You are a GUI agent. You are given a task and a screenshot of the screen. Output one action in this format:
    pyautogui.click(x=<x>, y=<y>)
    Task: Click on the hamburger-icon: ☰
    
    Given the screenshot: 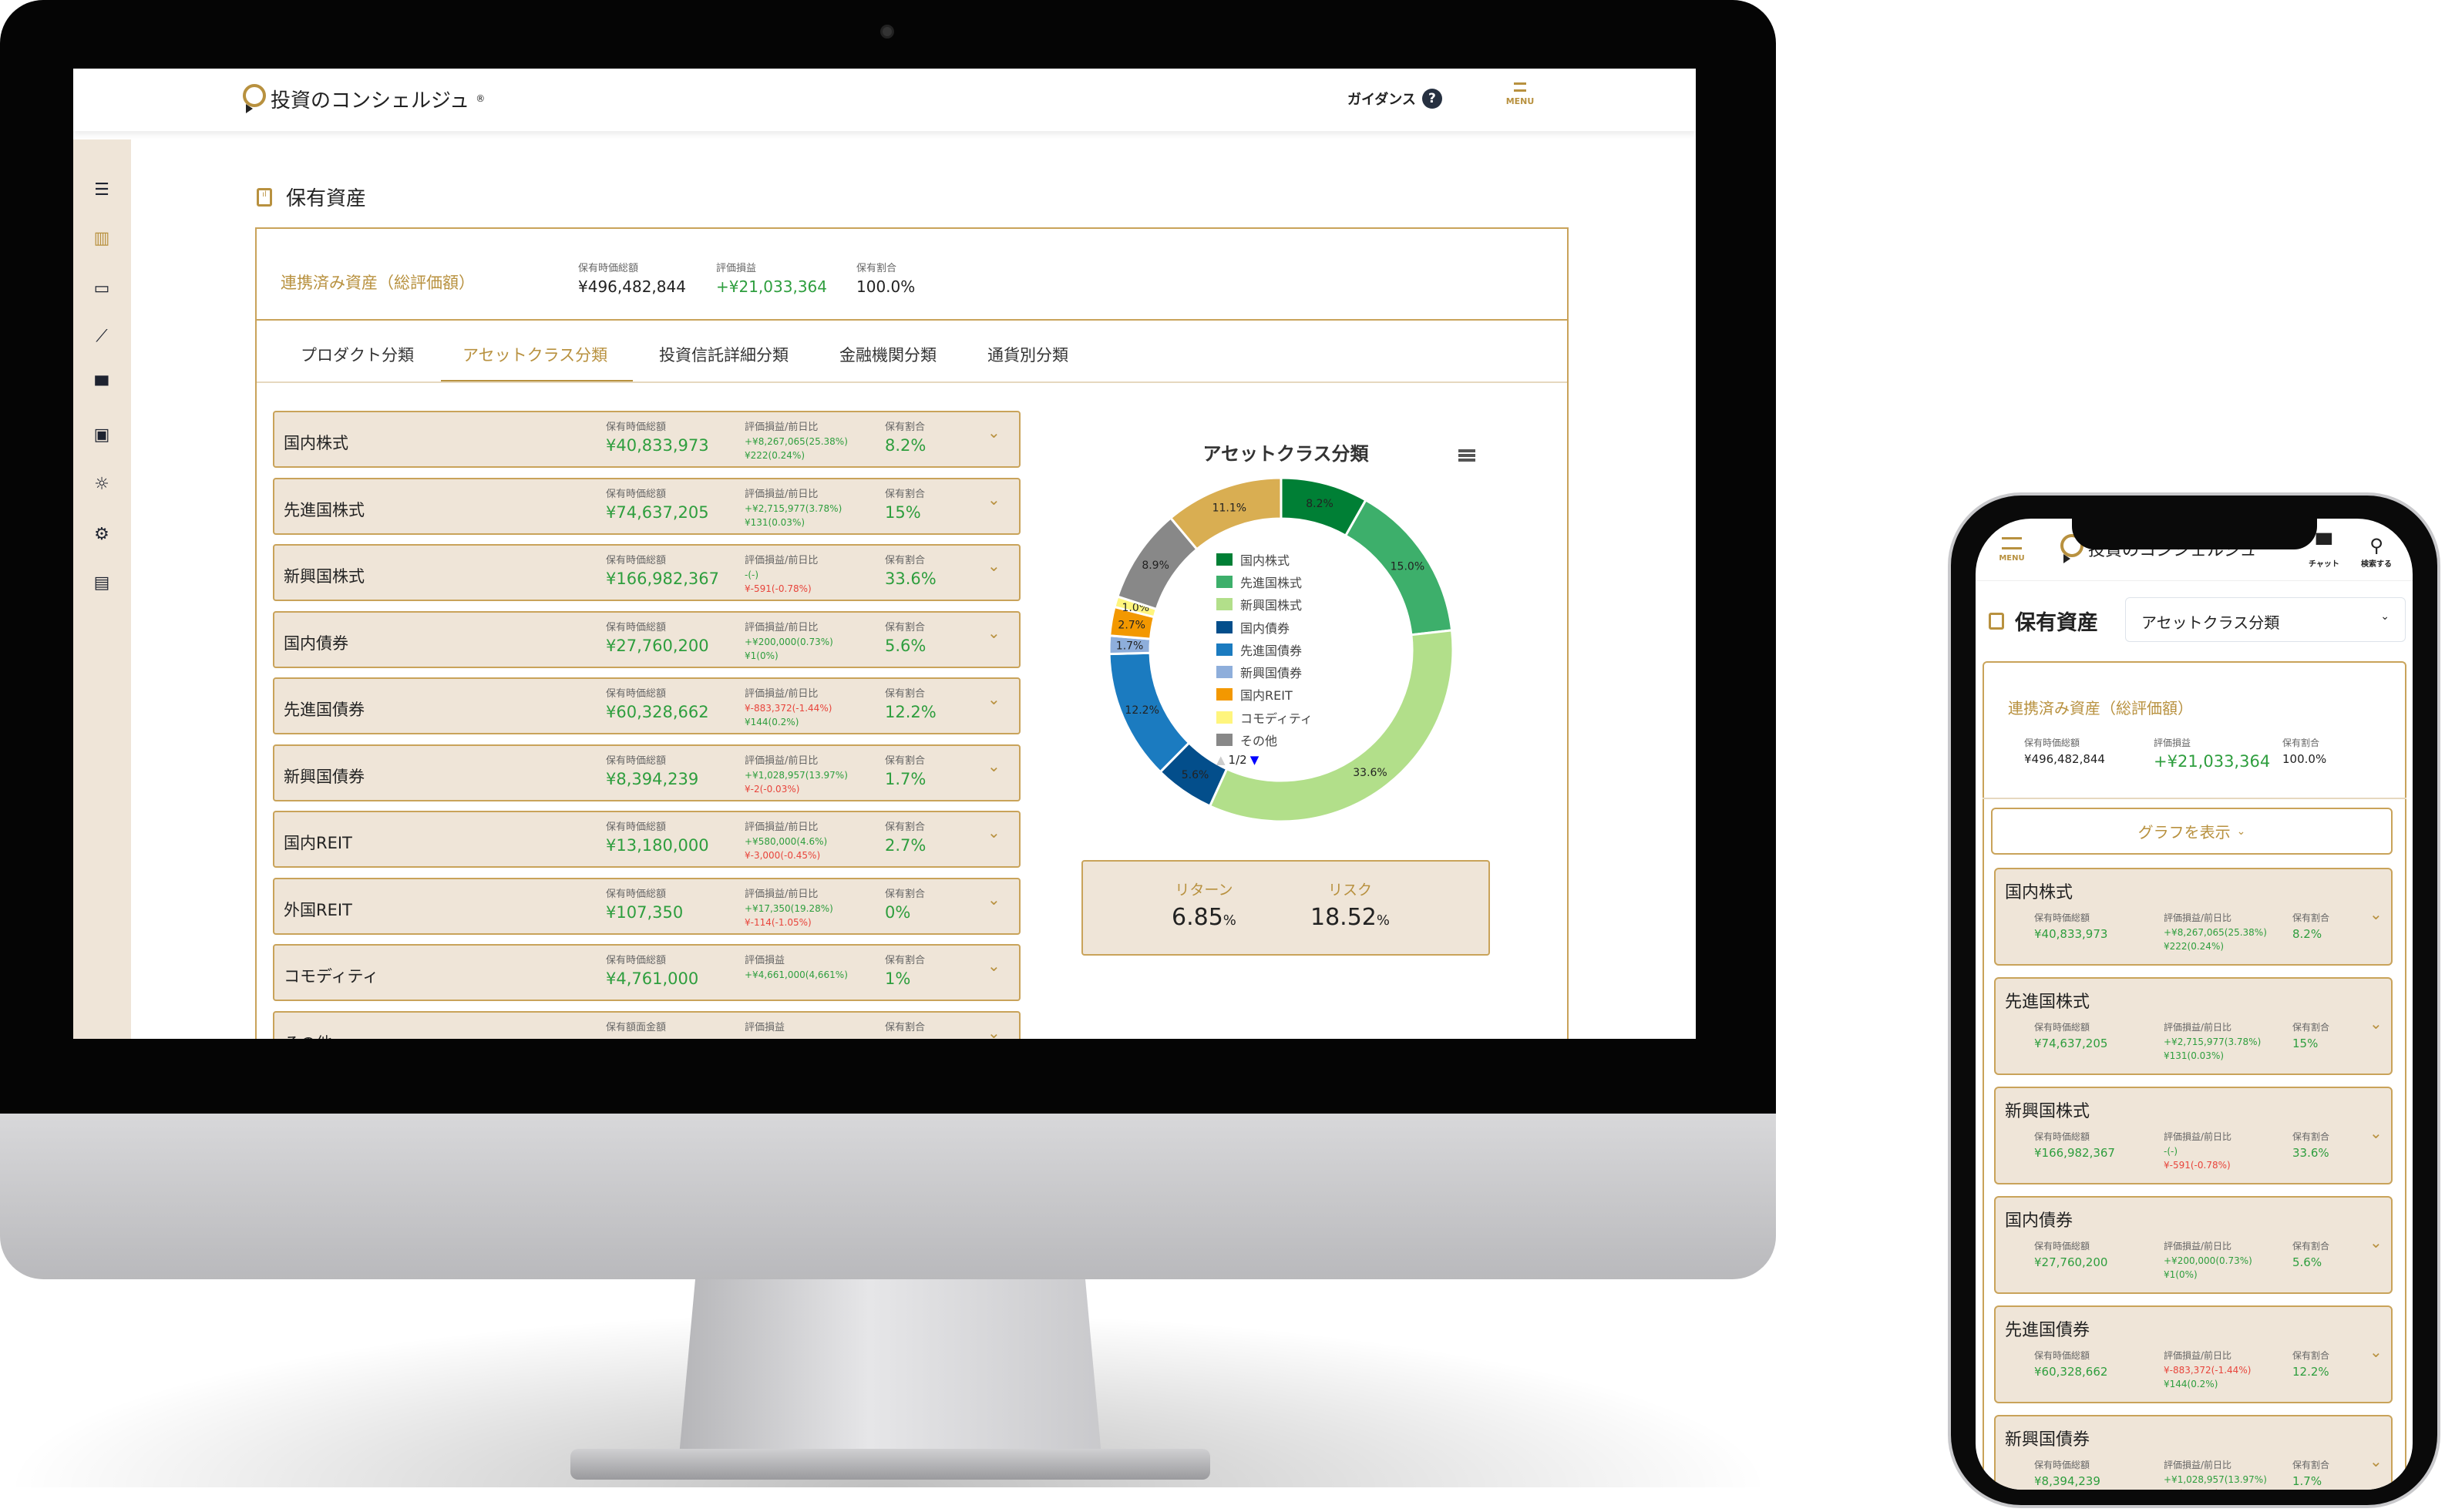 What is the action you would take?
    pyautogui.click(x=102, y=190)
    